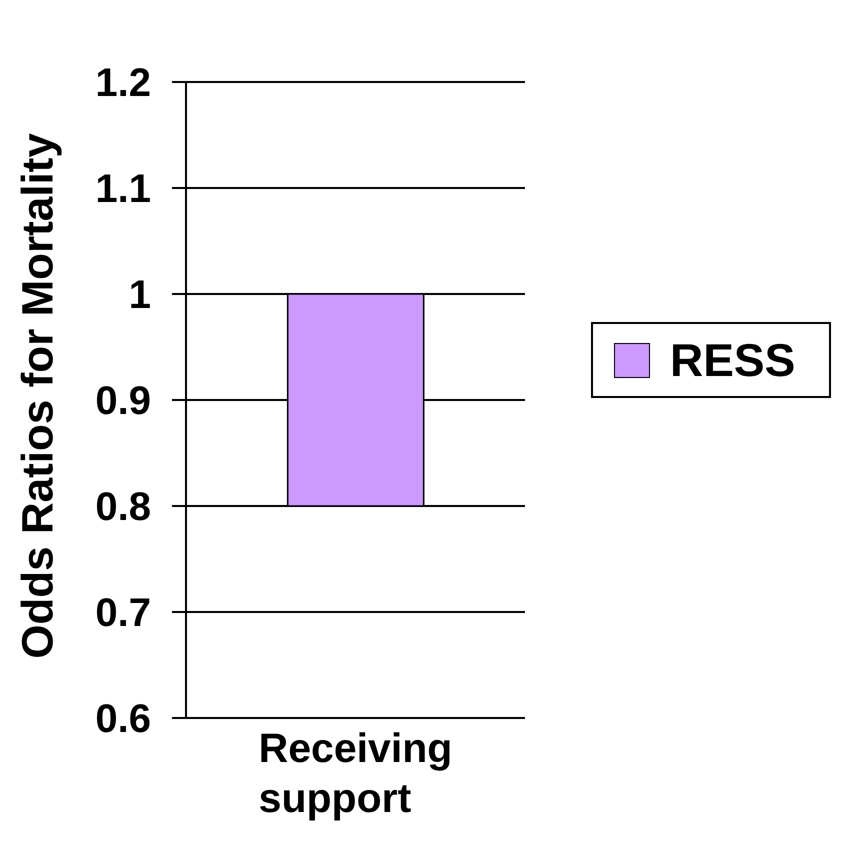 Image resolution: width=842 pixels, height=855 pixels. What do you see at coordinates (123, 83) in the screenshot?
I see `y-tick-label: 1.2` at bounding box center [123, 83].